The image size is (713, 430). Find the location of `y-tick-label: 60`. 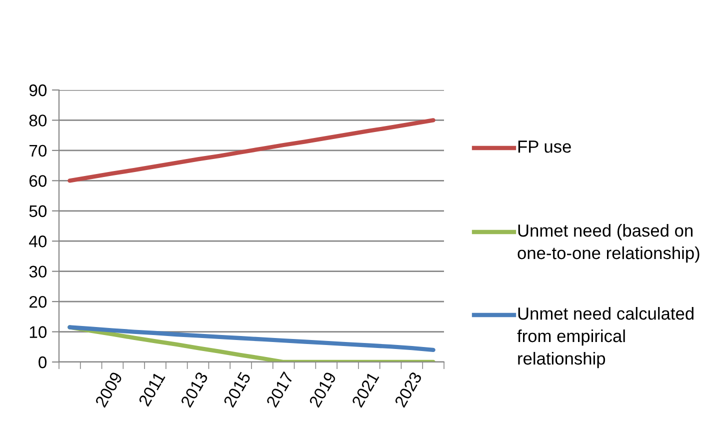

y-tick-label: 60 is located at coordinates (38, 181).